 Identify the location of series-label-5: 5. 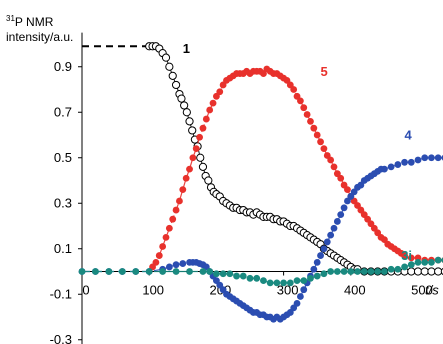
(324, 71).